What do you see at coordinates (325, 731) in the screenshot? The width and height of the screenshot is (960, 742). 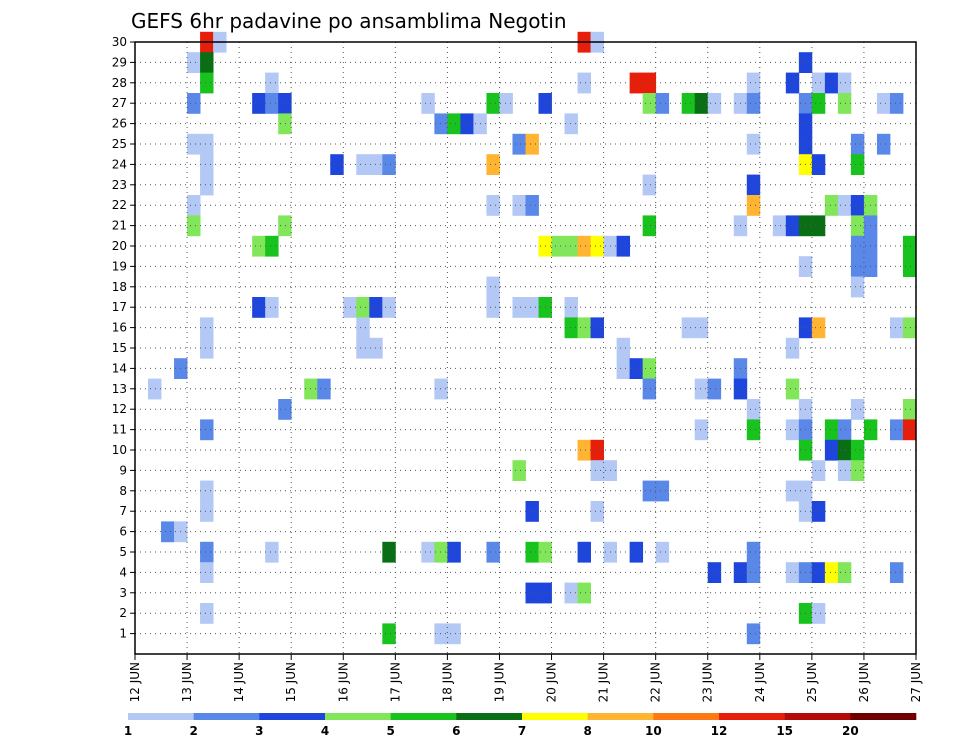 I see `colorbar-label: 4` at bounding box center [325, 731].